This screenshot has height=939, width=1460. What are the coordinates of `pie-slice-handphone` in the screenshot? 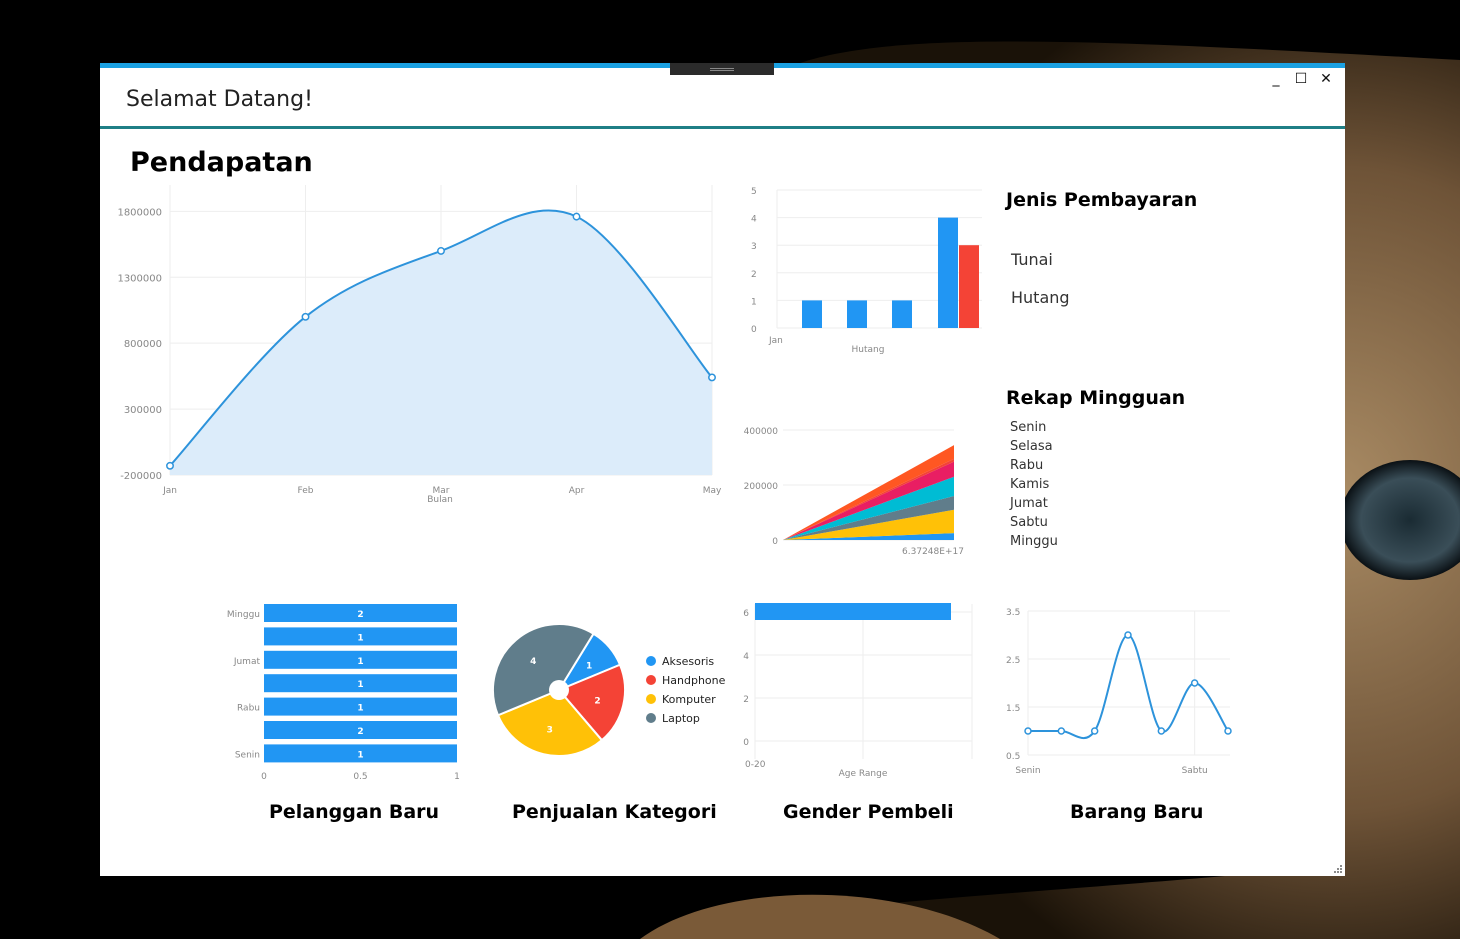 It's located at (591, 702).